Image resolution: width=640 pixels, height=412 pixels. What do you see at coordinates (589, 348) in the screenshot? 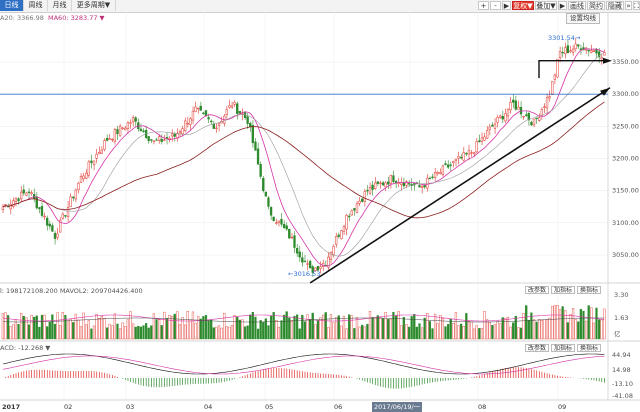
I see `macd-switch-indicator-button: 换指标` at bounding box center [589, 348].